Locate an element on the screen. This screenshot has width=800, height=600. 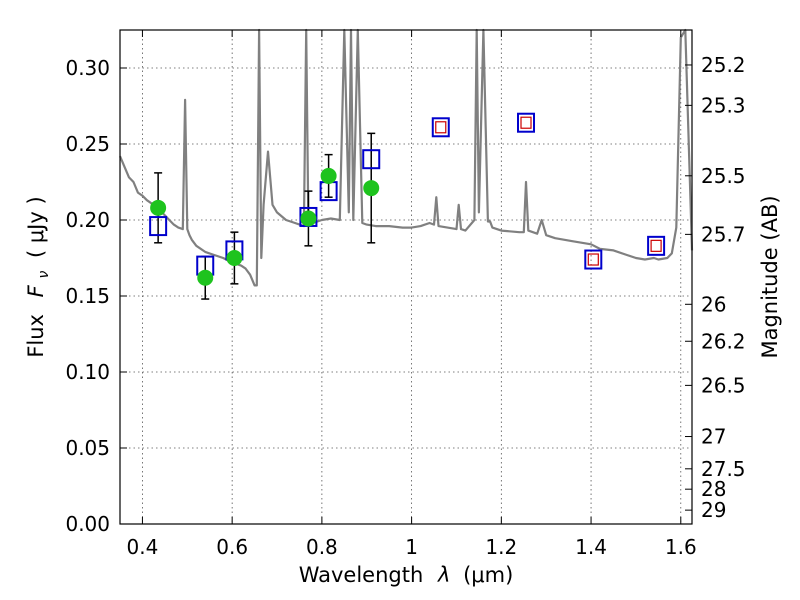
y-axis-label: Flux F ν ( μJy ) is located at coordinates (38, 276).